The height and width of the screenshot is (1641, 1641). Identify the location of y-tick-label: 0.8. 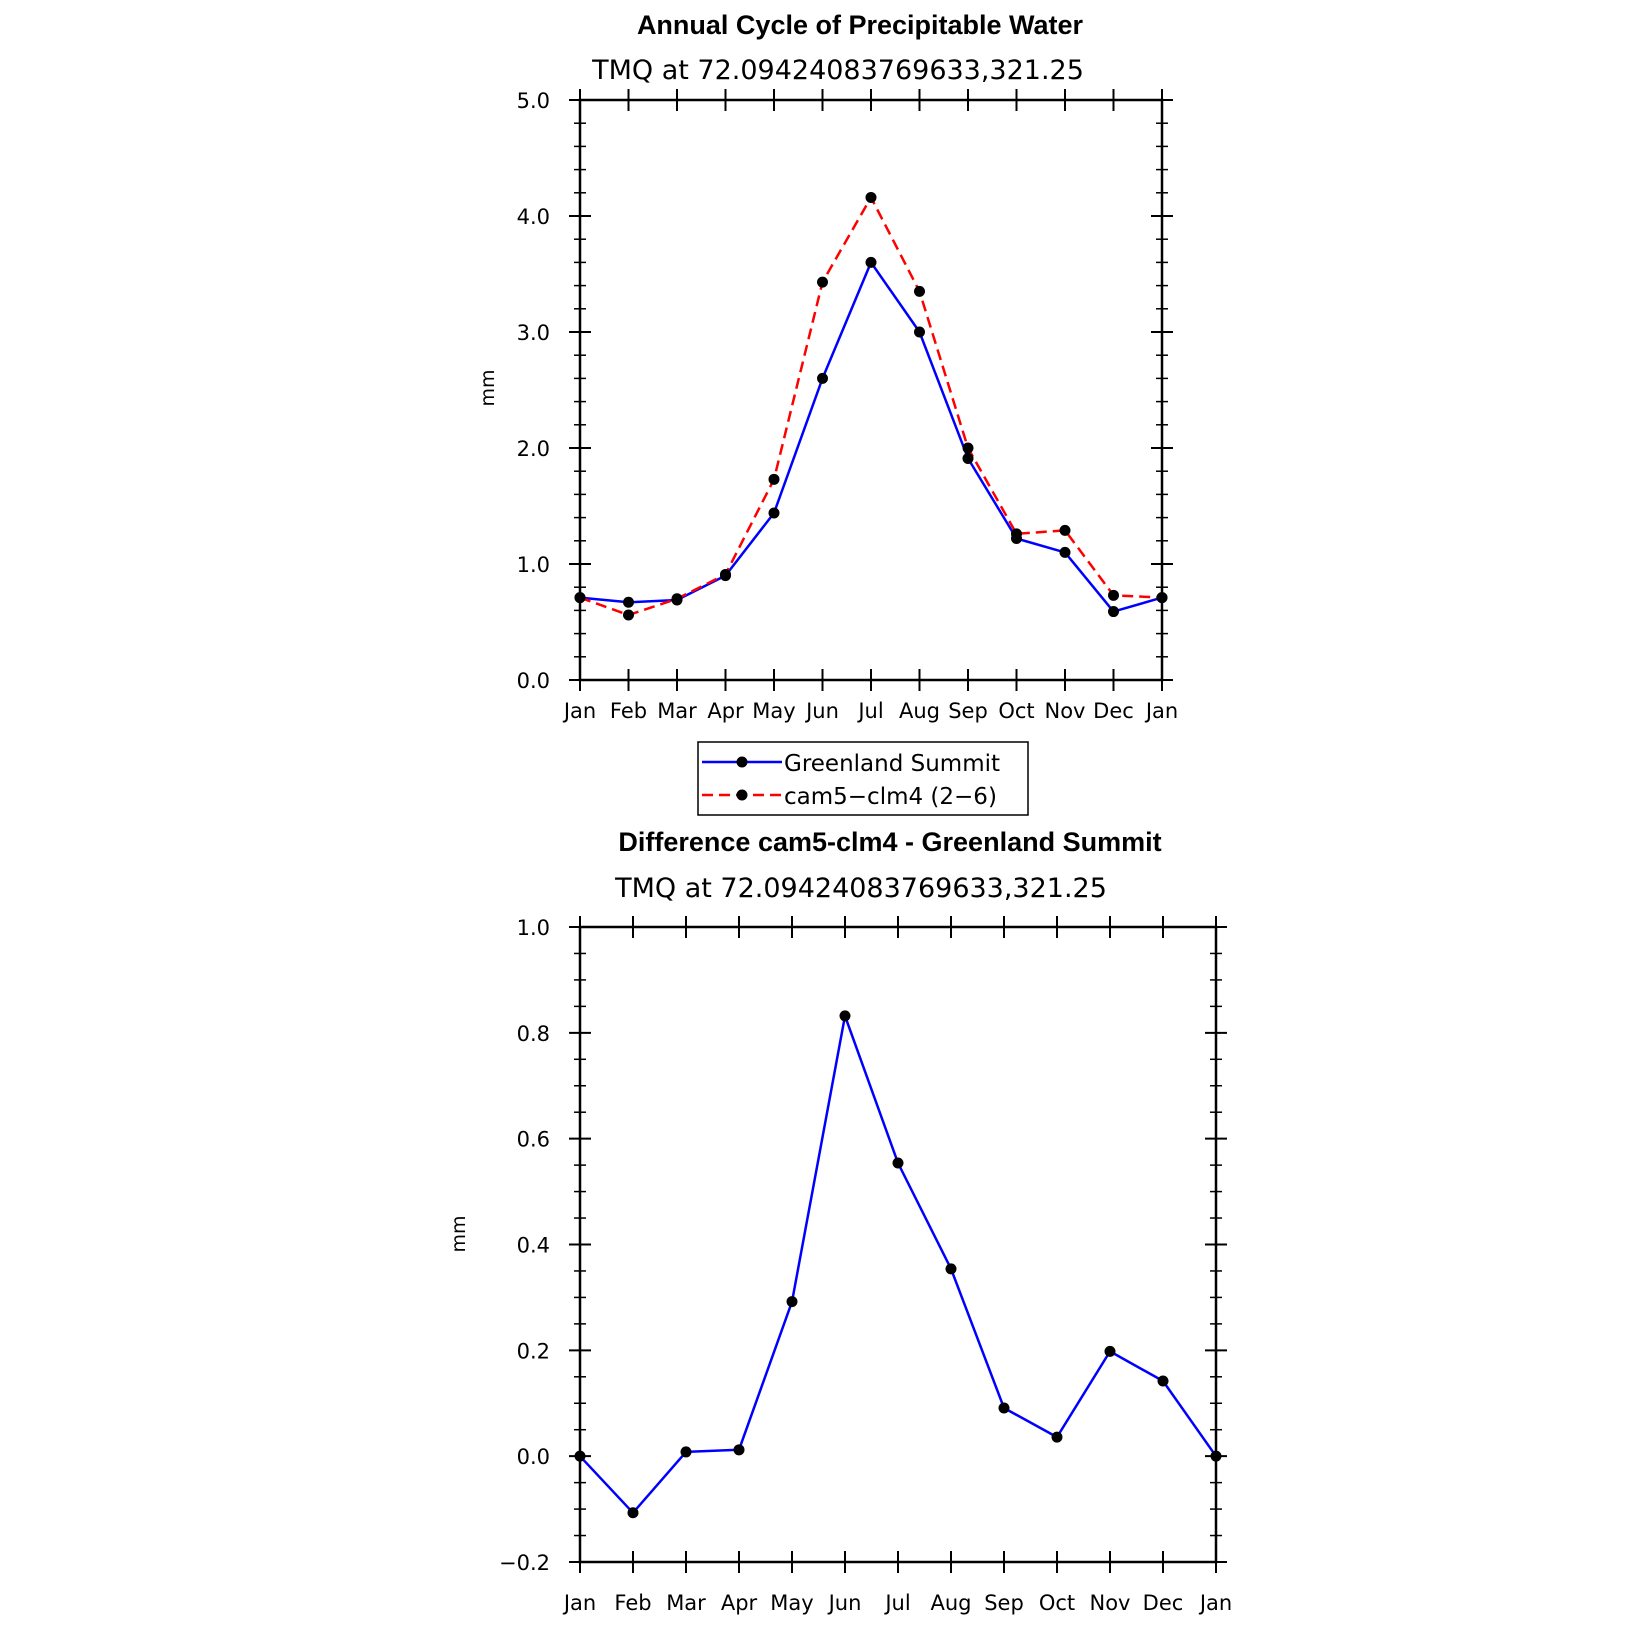
(533, 1034).